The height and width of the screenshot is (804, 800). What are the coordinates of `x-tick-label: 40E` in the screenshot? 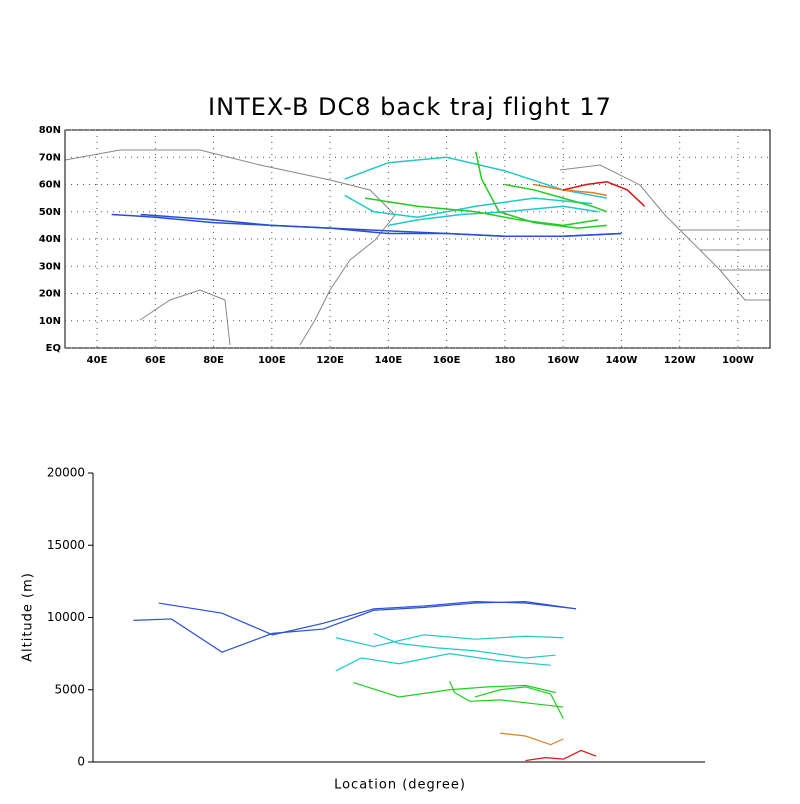 It's located at (97, 360).